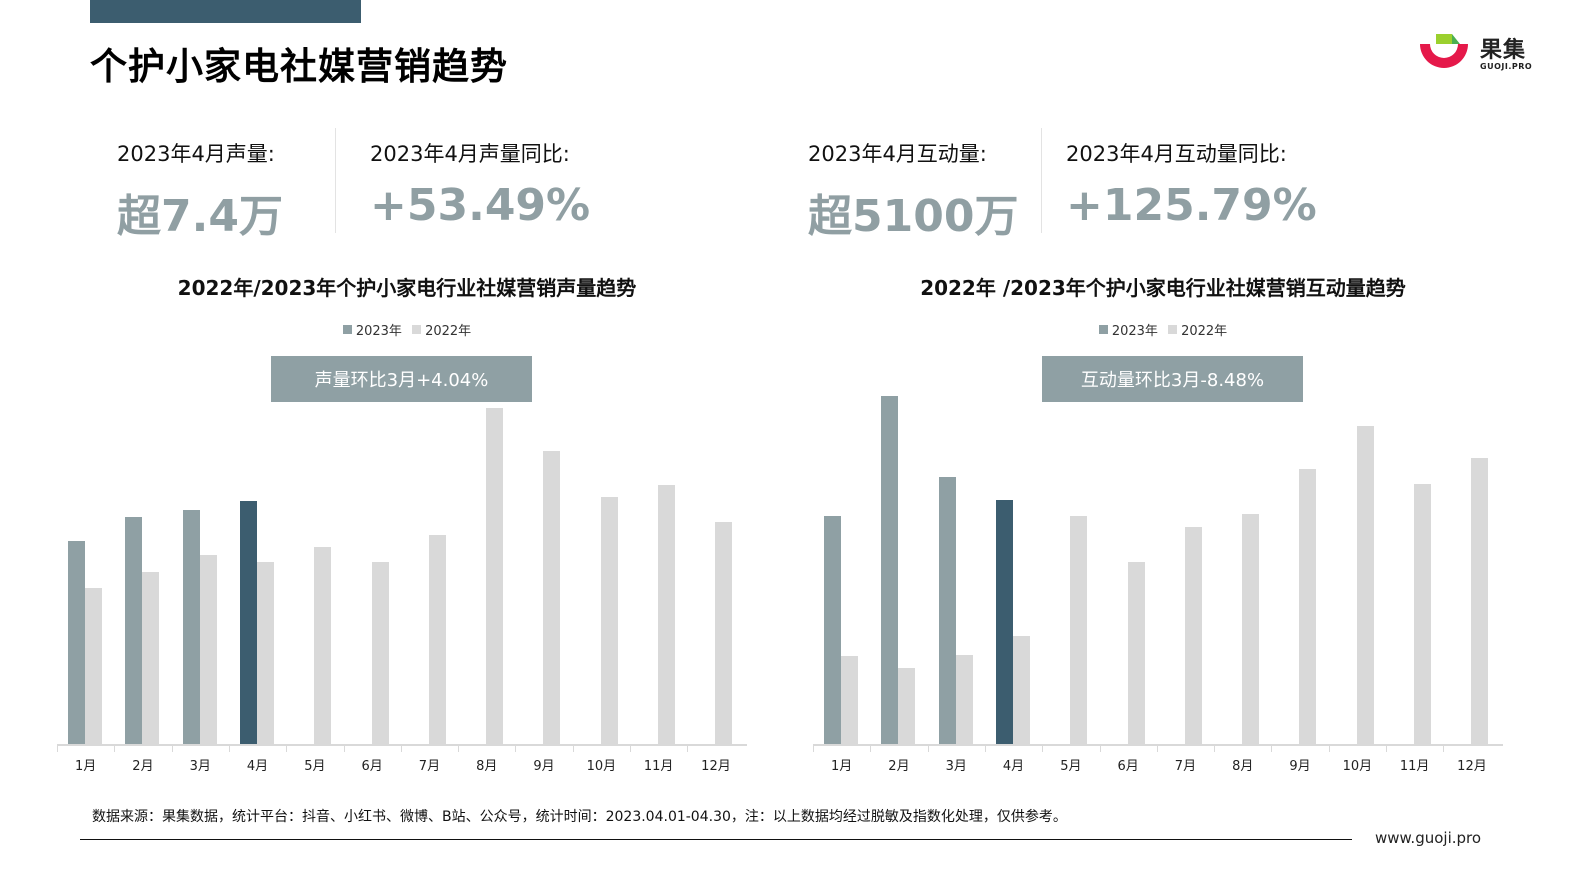  I want to click on kpi-divider, so click(335, 180).